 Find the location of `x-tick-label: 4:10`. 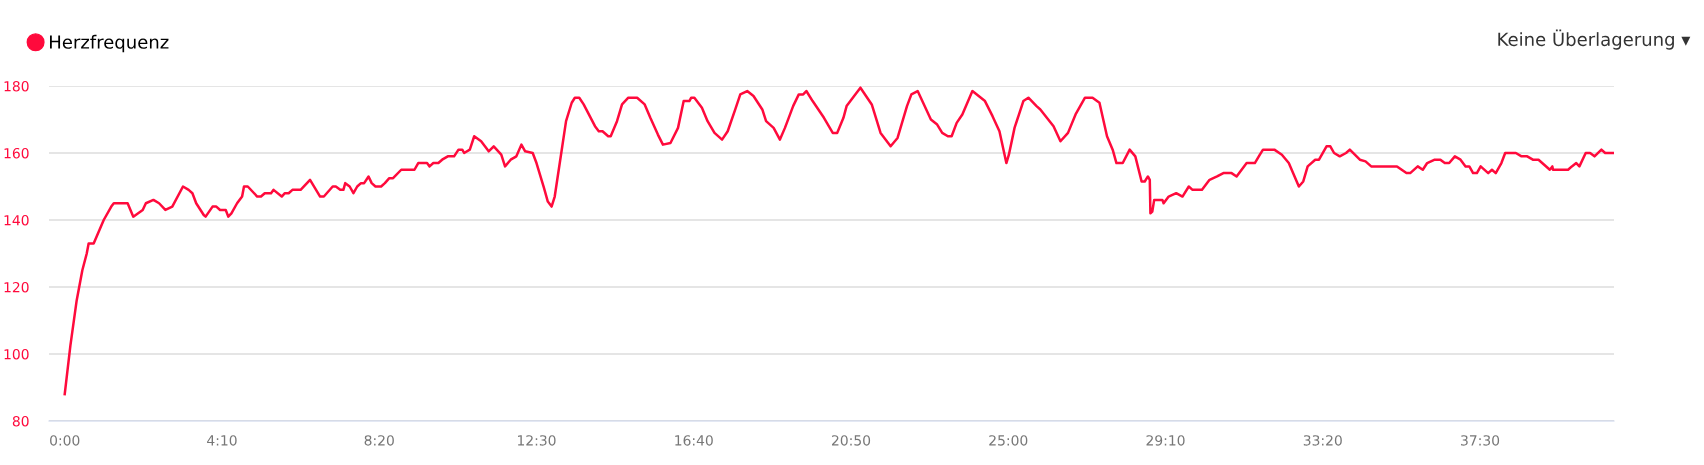

x-tick-label: 4:10 is located at coordinates (222, 440).